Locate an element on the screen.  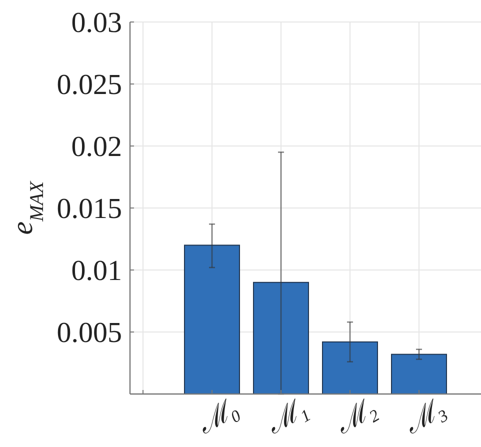
y-tick-label: 0.015 is located at coordinates (89, 209).